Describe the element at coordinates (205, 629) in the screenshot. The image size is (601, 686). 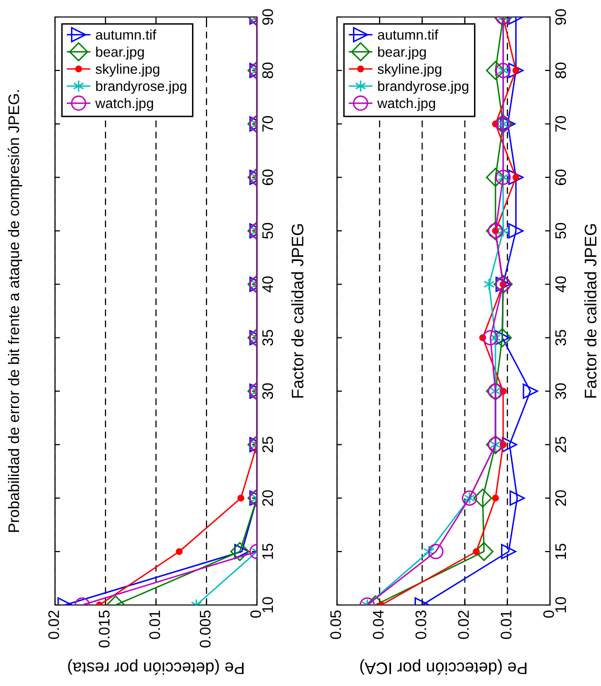
I see `x-tick-label: 0.005` at that location.